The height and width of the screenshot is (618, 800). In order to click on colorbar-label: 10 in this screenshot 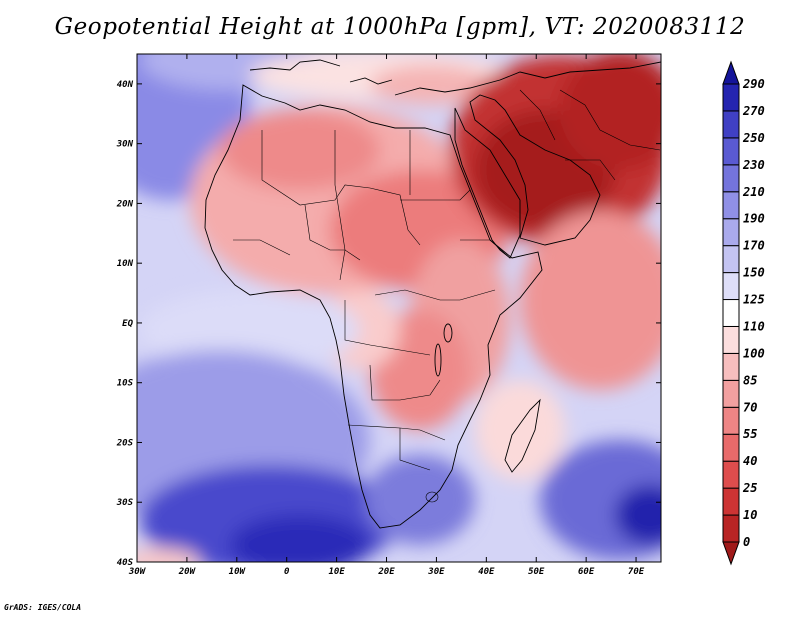, I will do `click(750, 515)`.